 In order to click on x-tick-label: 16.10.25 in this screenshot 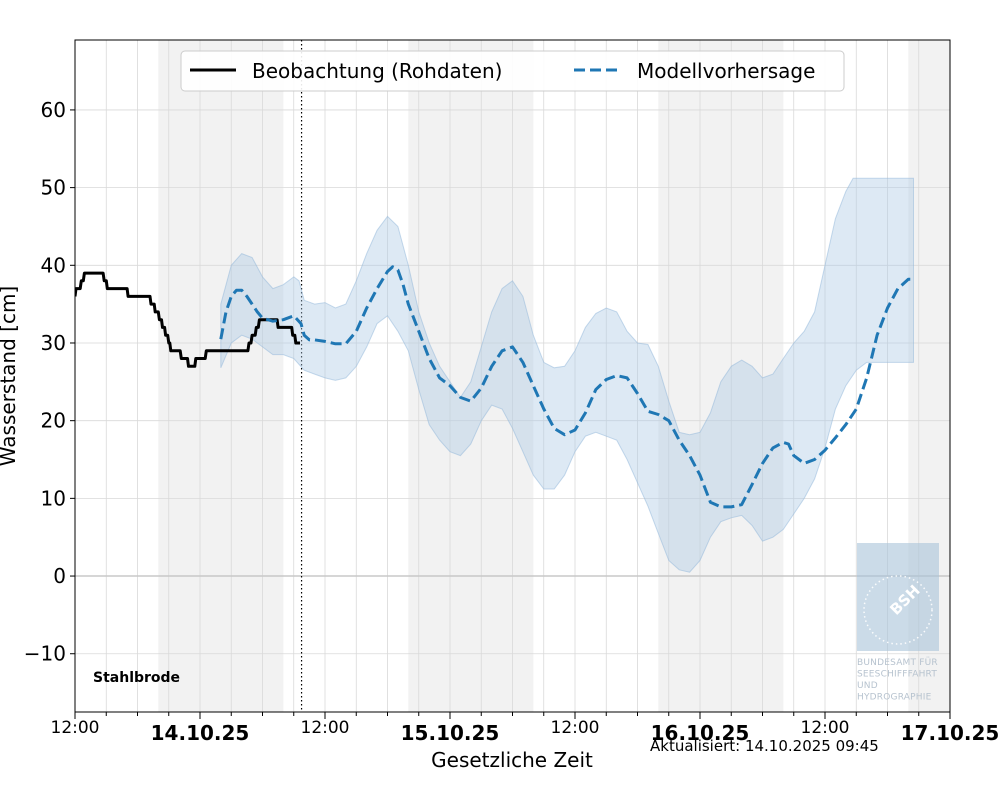, I will do `click(700, 733)`.